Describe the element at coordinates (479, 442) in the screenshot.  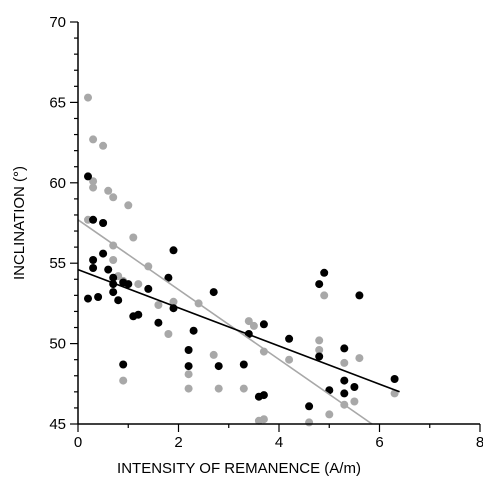
I see `x-tick-label: 8` at that location.